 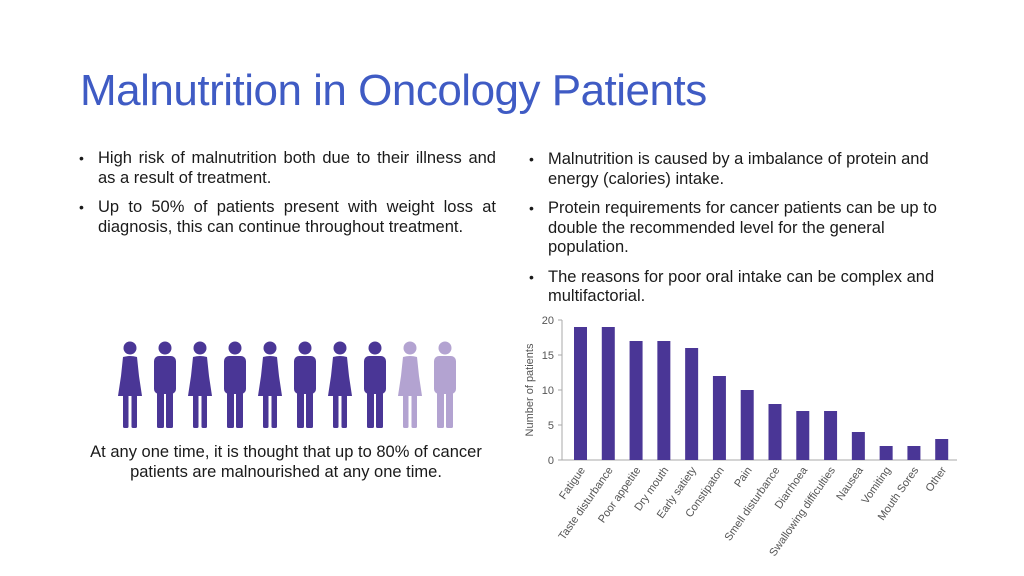 What do you see at coordinates (287, 384) in the screenshot?
I see `people-pictogram` at bounding box center [287, 384].